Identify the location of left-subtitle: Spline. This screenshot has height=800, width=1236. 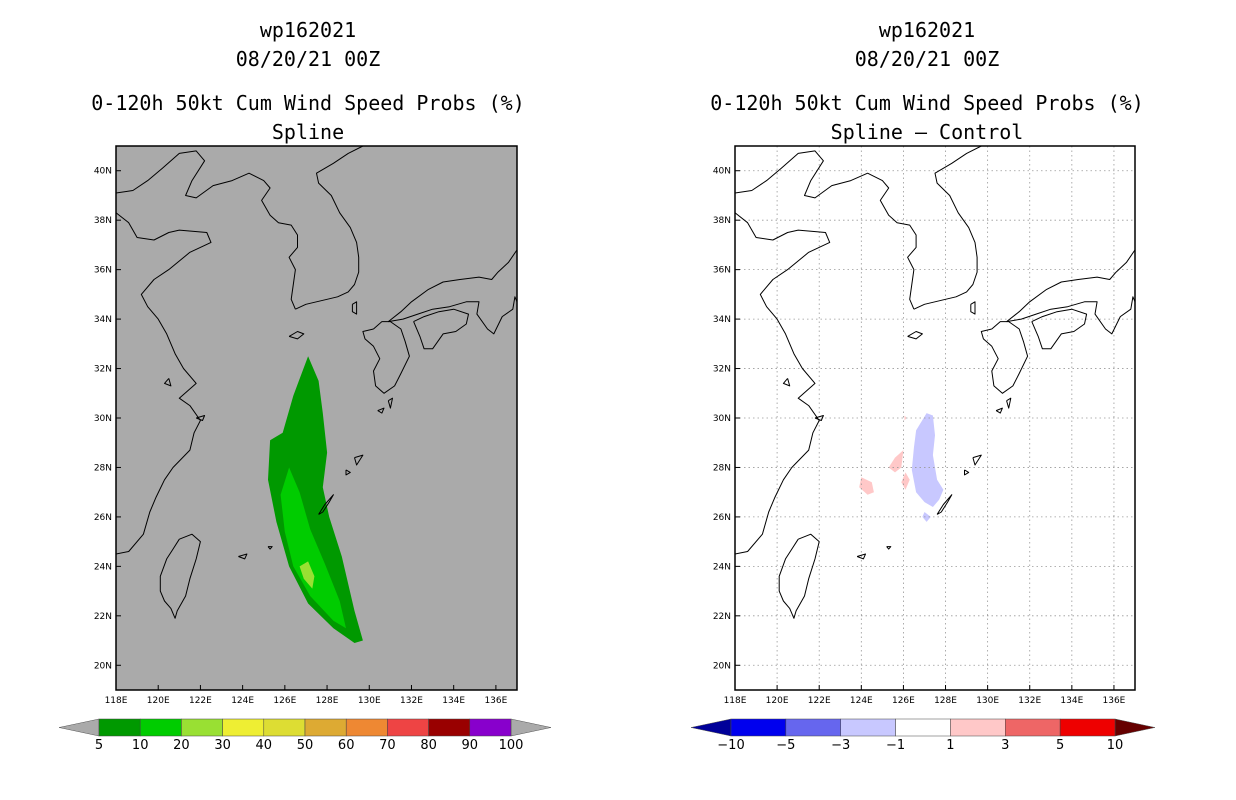
(308, 132).